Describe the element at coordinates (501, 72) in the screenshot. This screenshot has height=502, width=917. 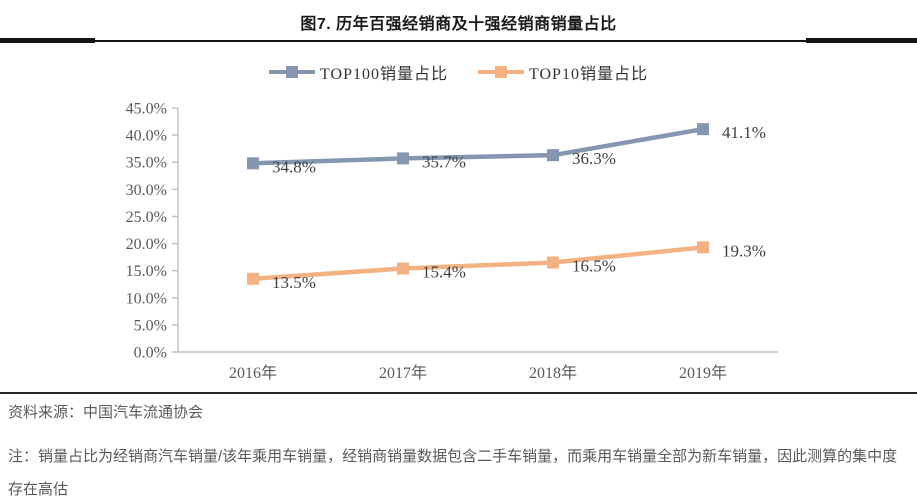
I see `top10-line-marker-icon` at that location.